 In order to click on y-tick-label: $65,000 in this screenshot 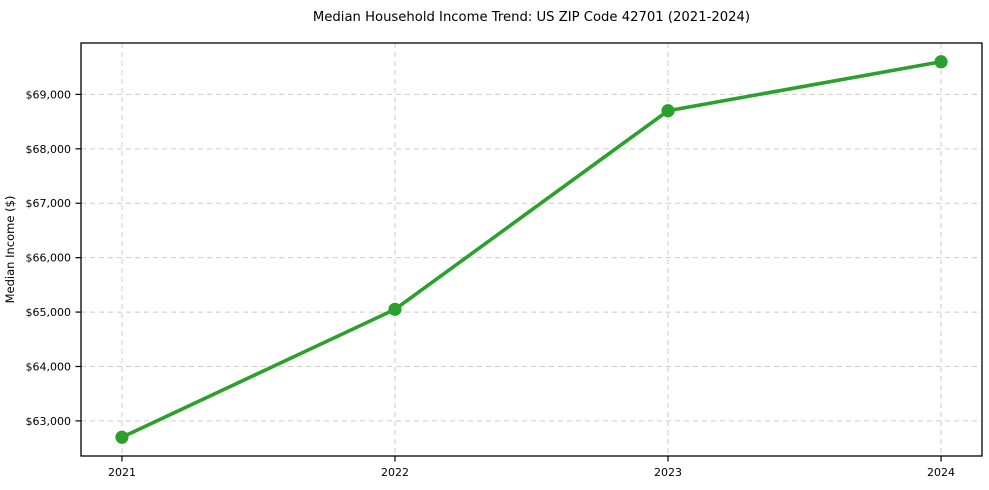, I will do `click(49, 312)`.